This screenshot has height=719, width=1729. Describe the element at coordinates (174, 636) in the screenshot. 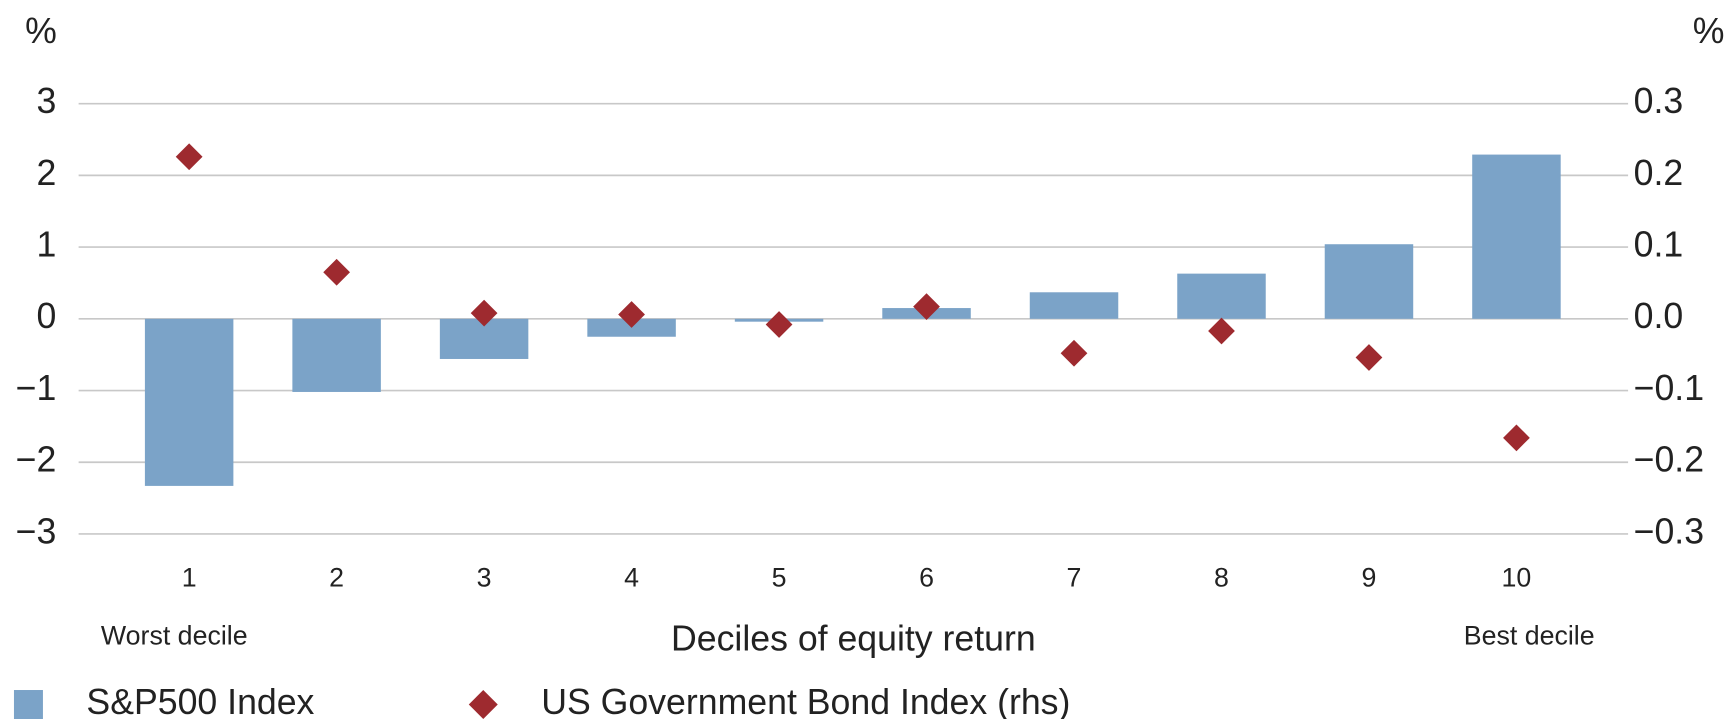

I see `annotation: Worst decile` at that location.